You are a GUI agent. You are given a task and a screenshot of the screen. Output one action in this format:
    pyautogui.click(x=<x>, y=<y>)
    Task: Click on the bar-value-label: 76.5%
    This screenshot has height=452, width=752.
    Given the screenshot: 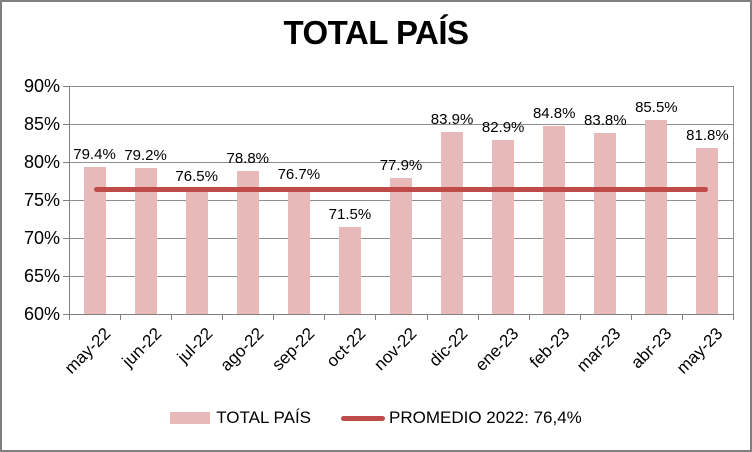 What is the action you would take?
    pyautogui.click(x=196, y=176)
    